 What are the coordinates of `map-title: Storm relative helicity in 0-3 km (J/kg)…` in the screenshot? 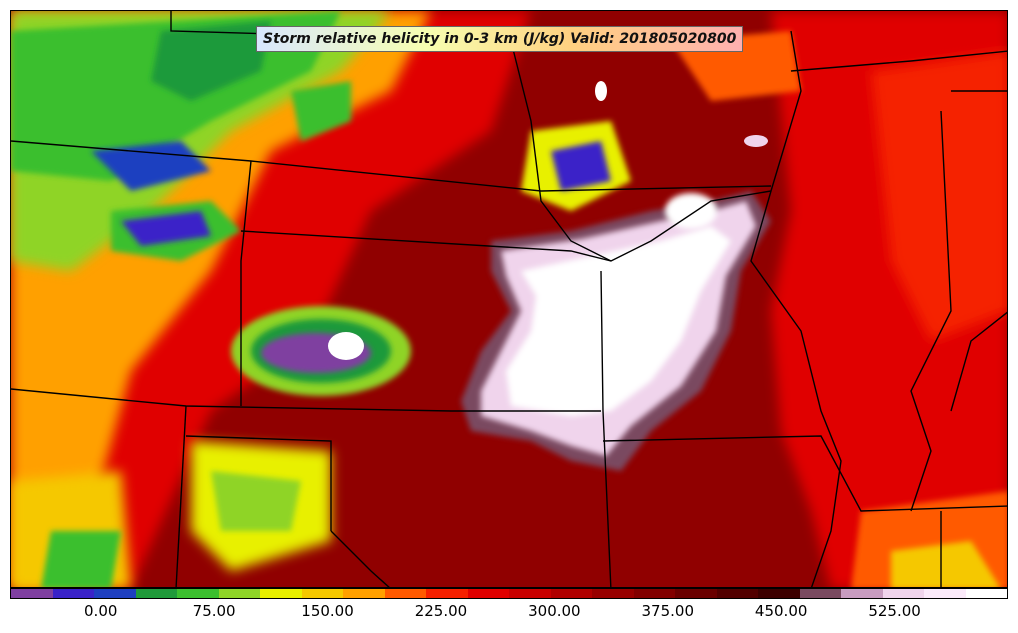 It's located at (500, 39).